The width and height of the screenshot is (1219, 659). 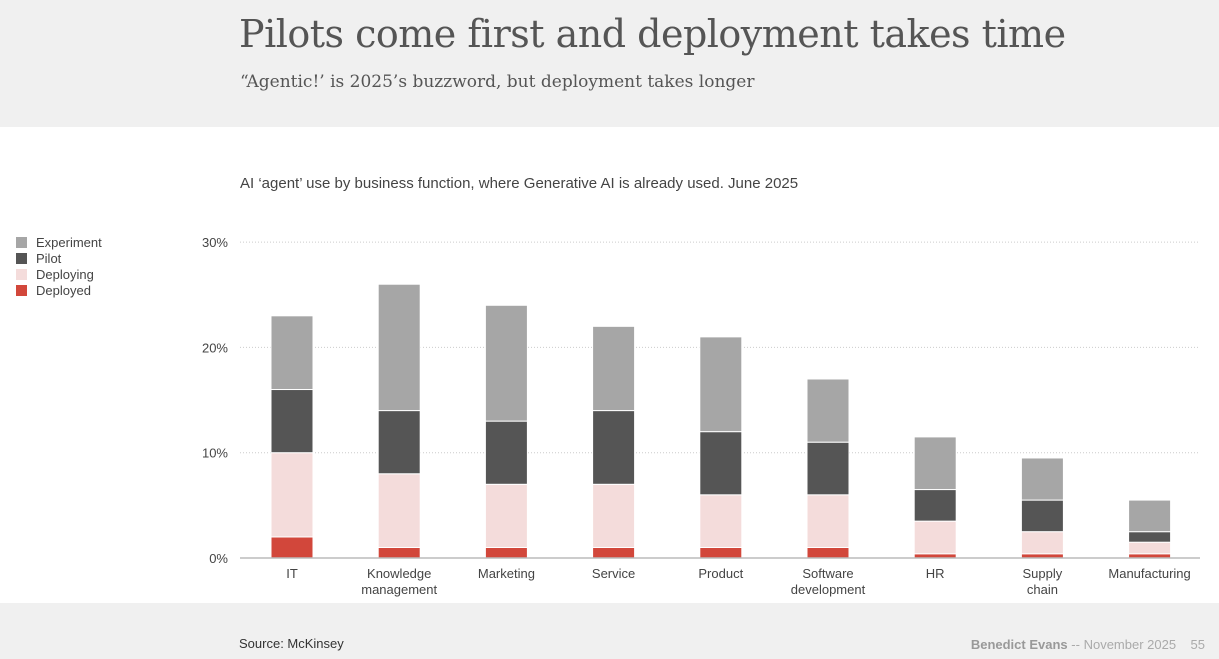 I want to click on x-tick-label: Software, so click(x=827, y=573).